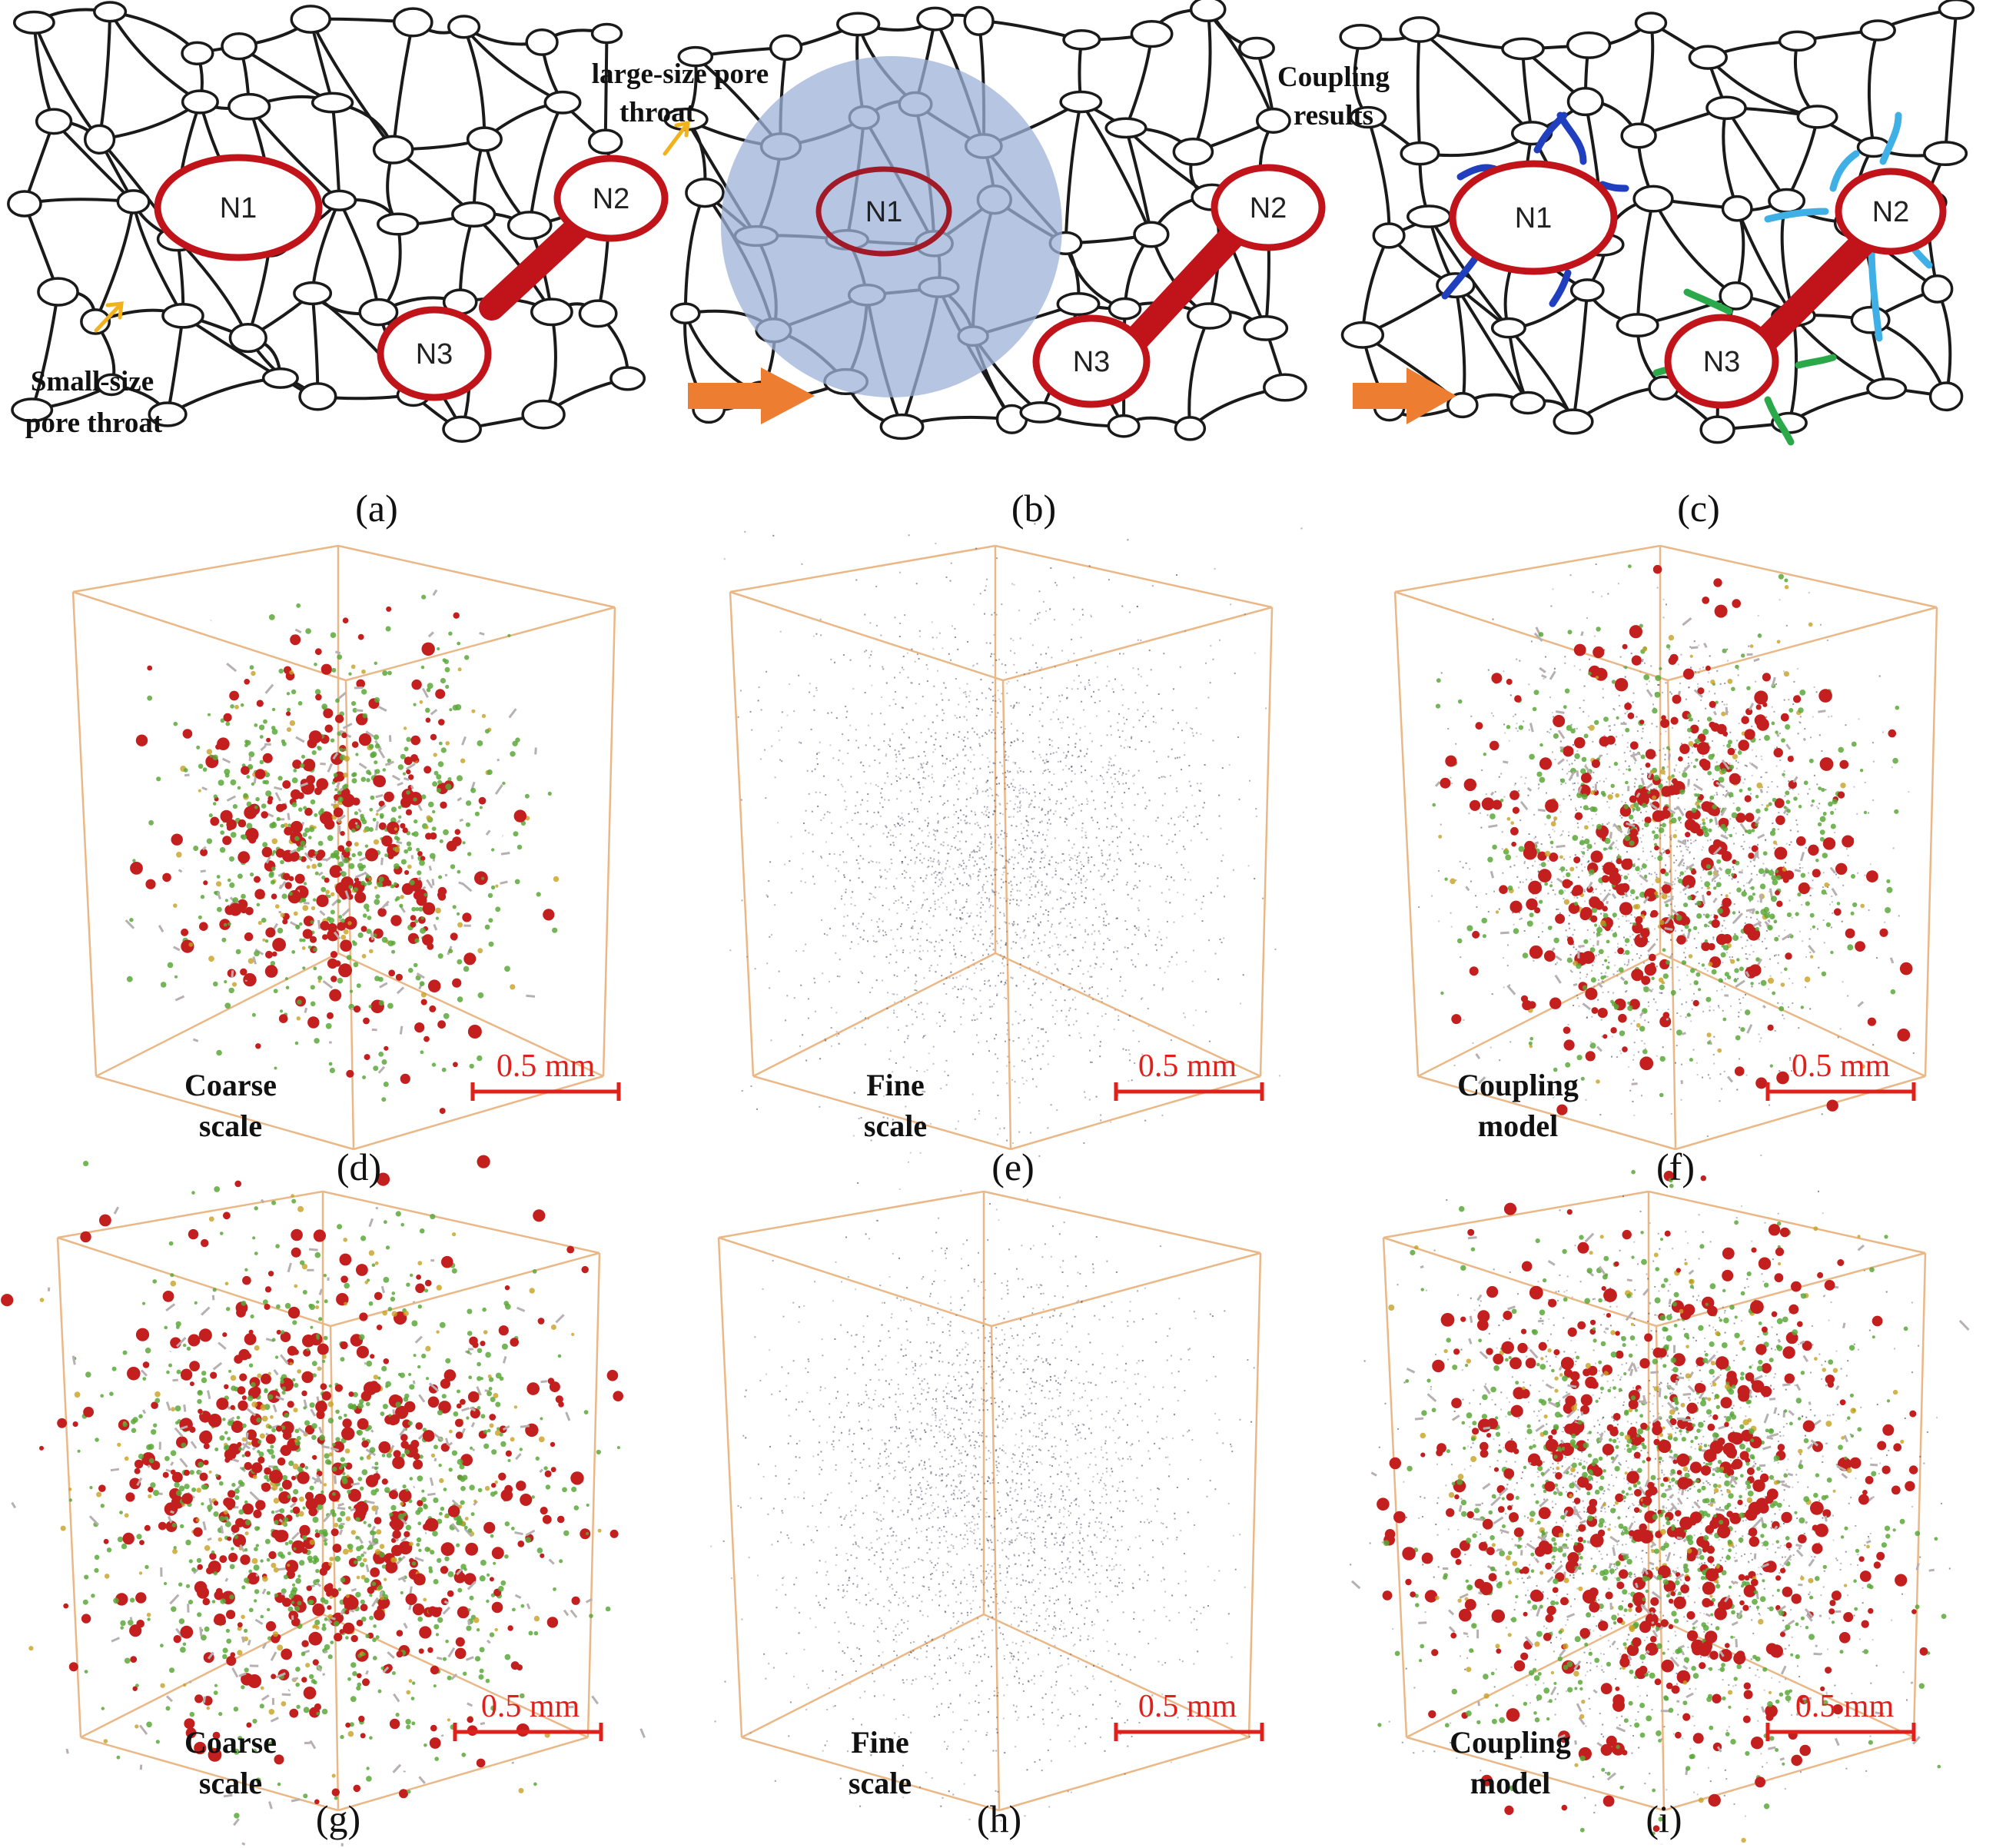  Describe the element at coordinates (1368, 117) in the screenshot. I see `small-pore` at that location.